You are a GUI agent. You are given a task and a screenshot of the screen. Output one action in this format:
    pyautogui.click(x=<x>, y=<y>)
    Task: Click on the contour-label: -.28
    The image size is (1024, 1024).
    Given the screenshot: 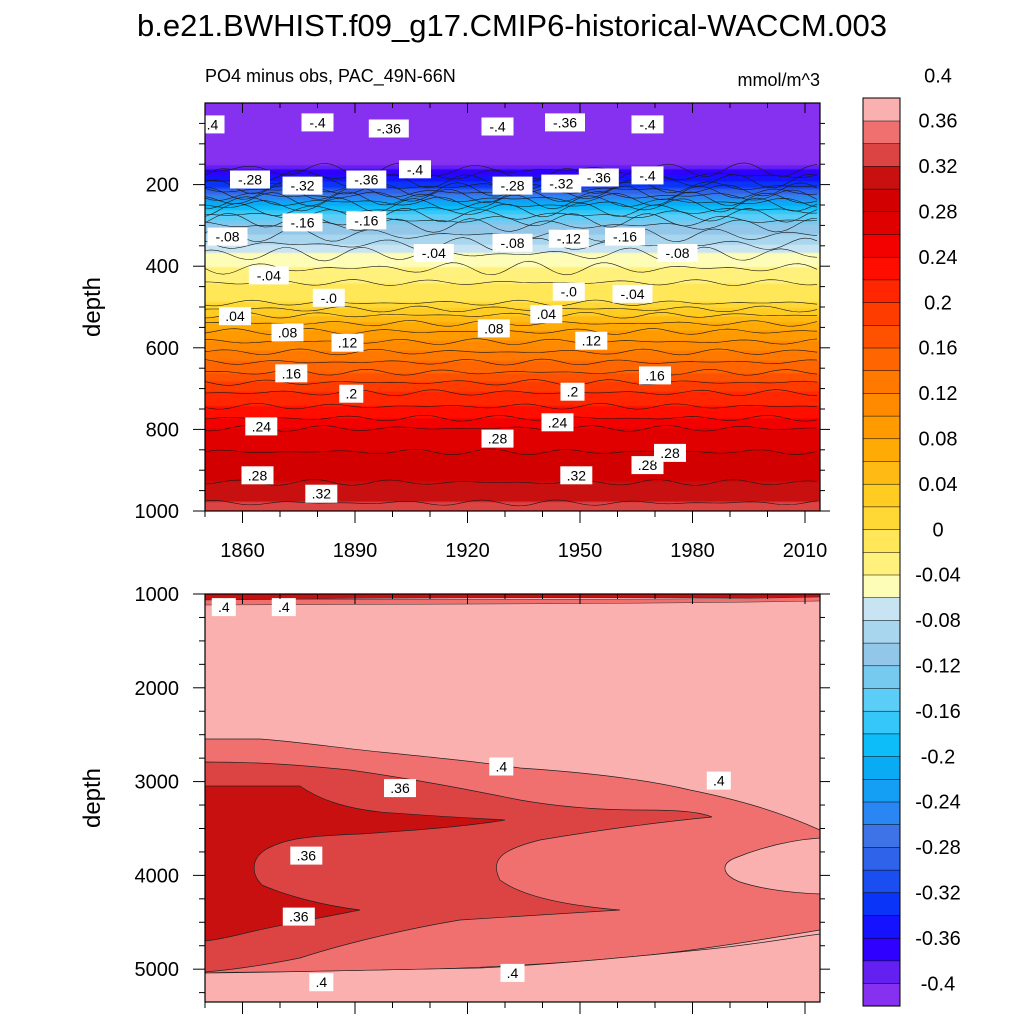 What is the action you would take?
    pyautogui.click(x=250, y=179)
    